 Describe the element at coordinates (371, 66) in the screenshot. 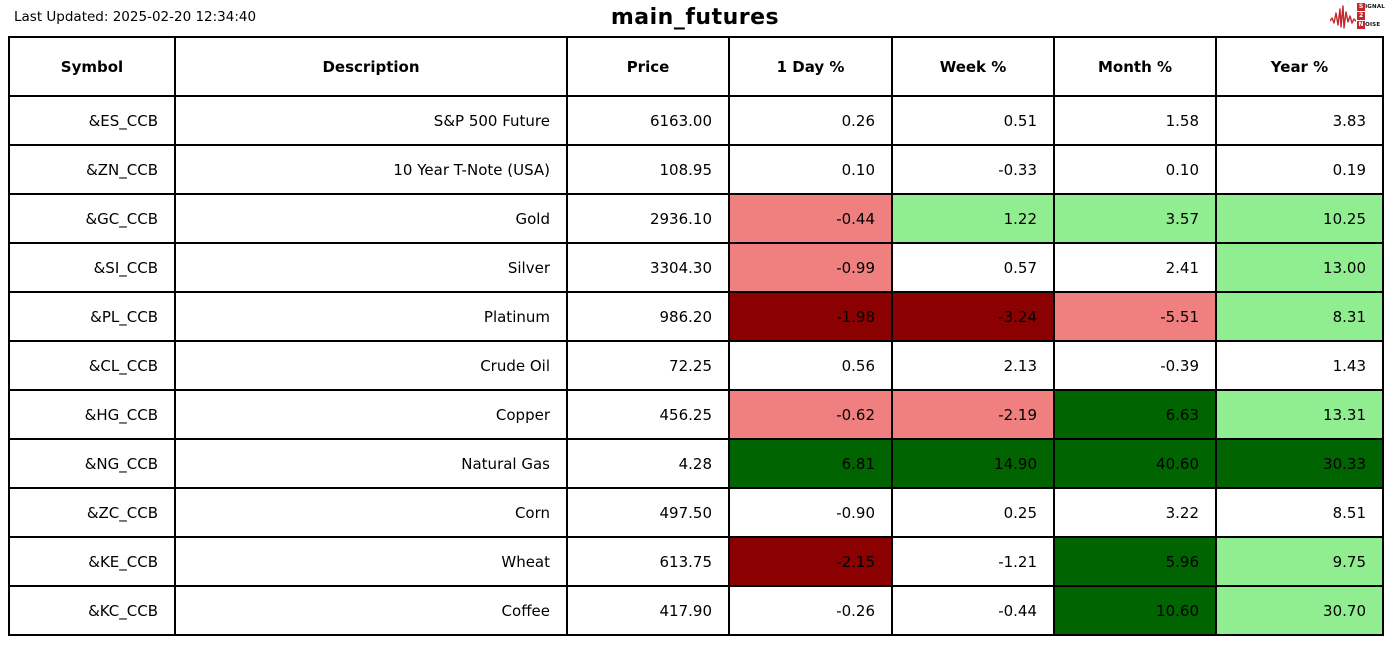

I see `col-header-description: Description` at that location.